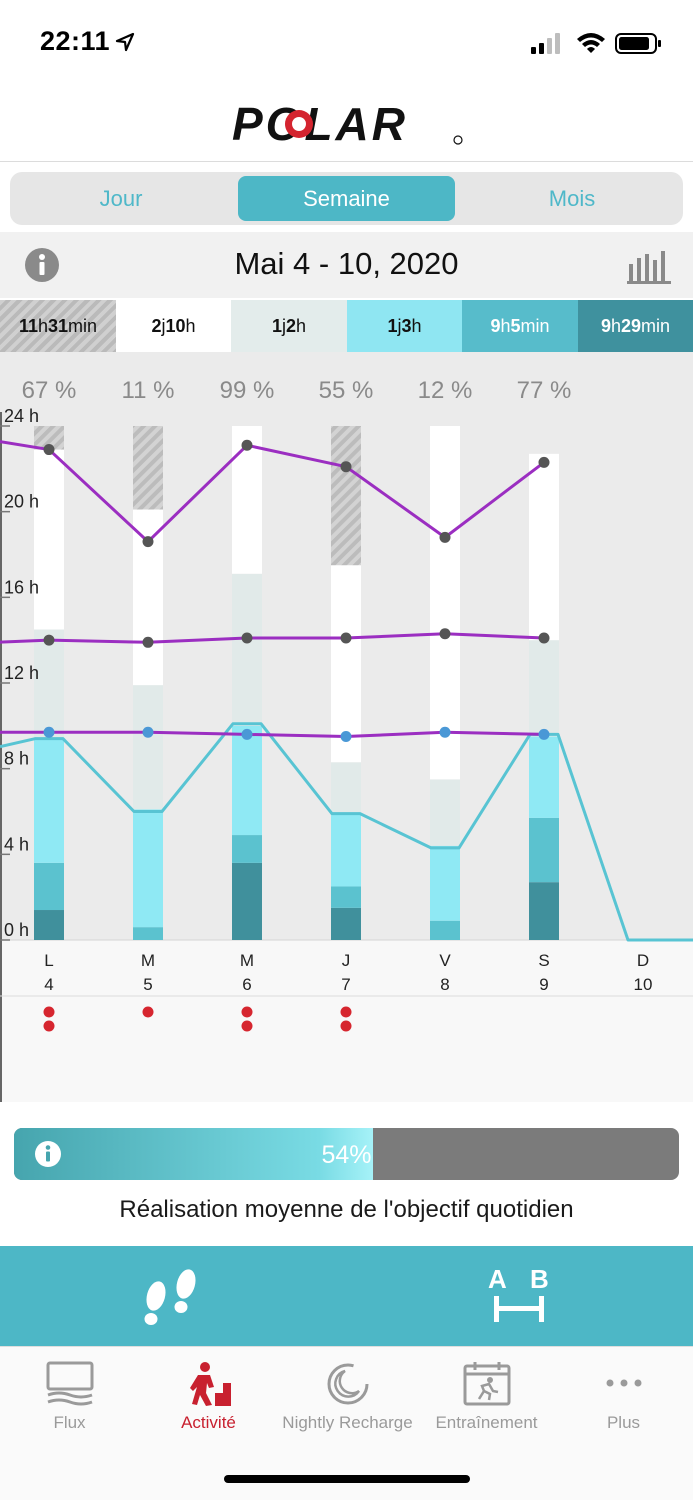  I want to click on summary-cell: 9h5min, so click(520, 326).